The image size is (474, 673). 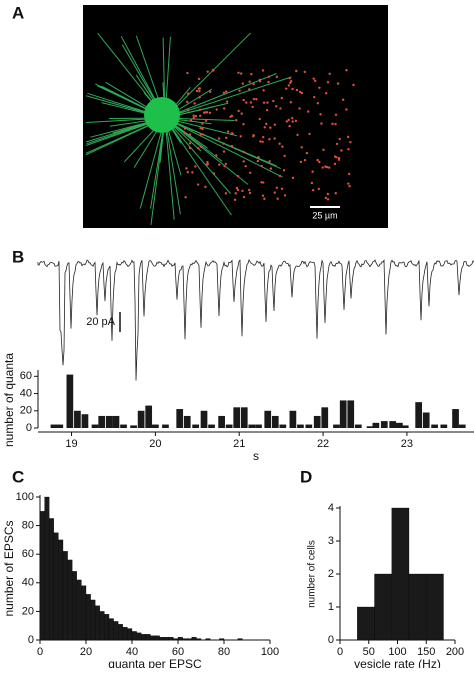 I want to click on x-tick-label: 80, so click(x=224, y=652).